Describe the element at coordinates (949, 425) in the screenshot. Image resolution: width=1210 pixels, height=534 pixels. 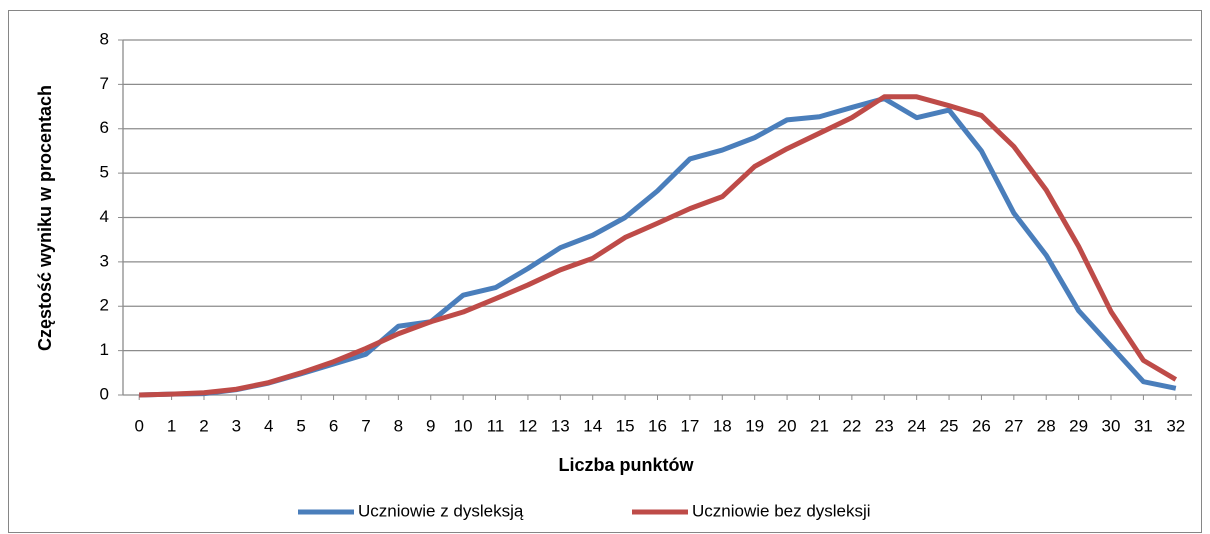
I see `x-tick-label: 25` at that location.